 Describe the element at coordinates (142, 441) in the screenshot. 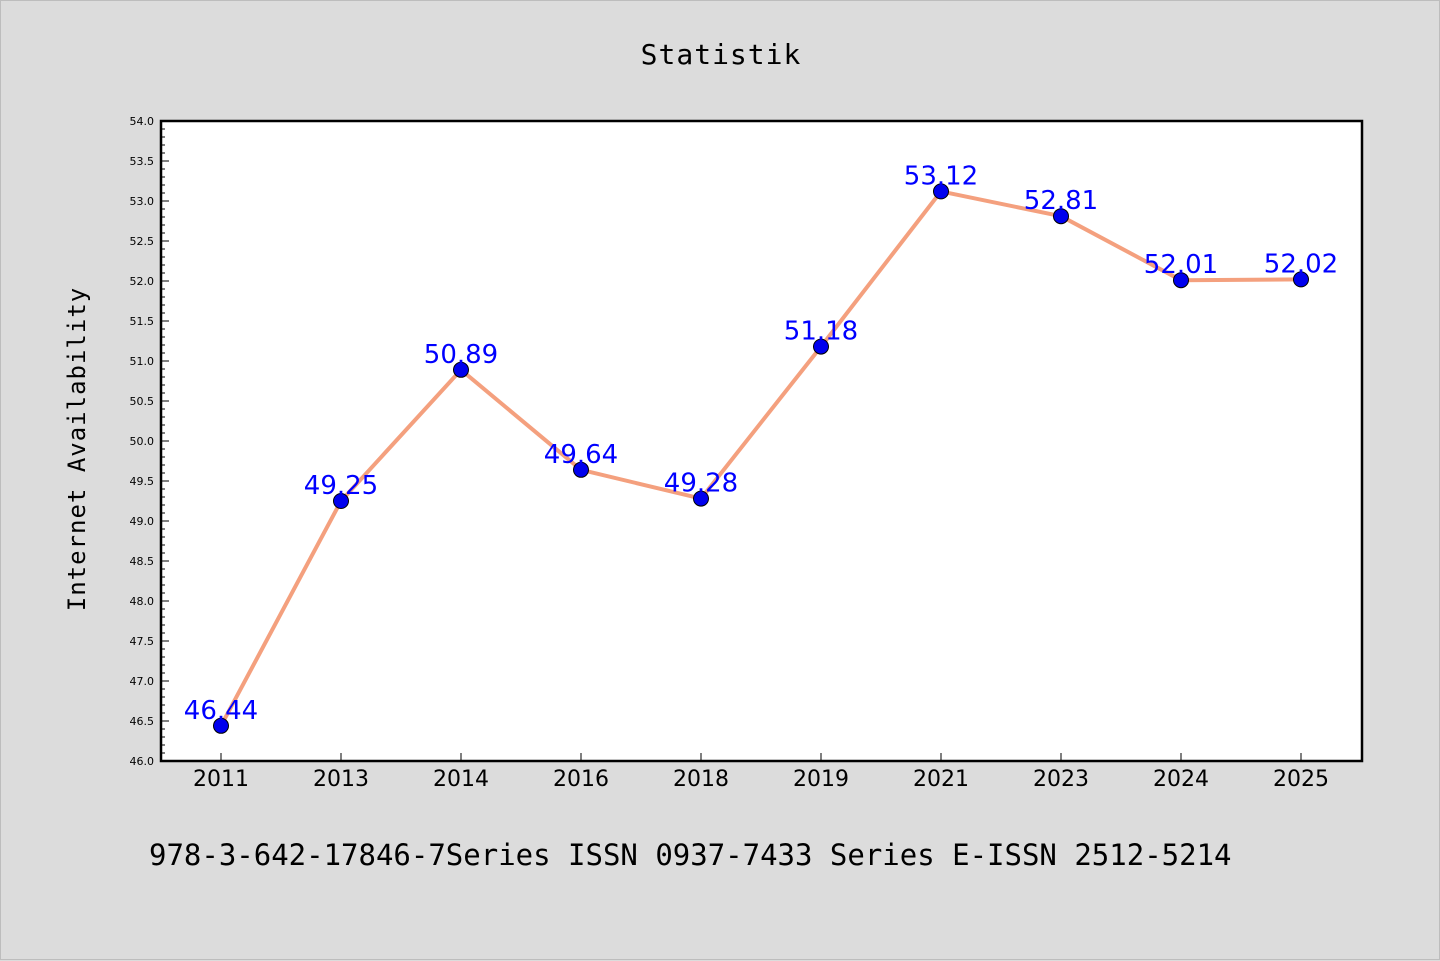

I see `y-tick-label: 50.0` at that location.